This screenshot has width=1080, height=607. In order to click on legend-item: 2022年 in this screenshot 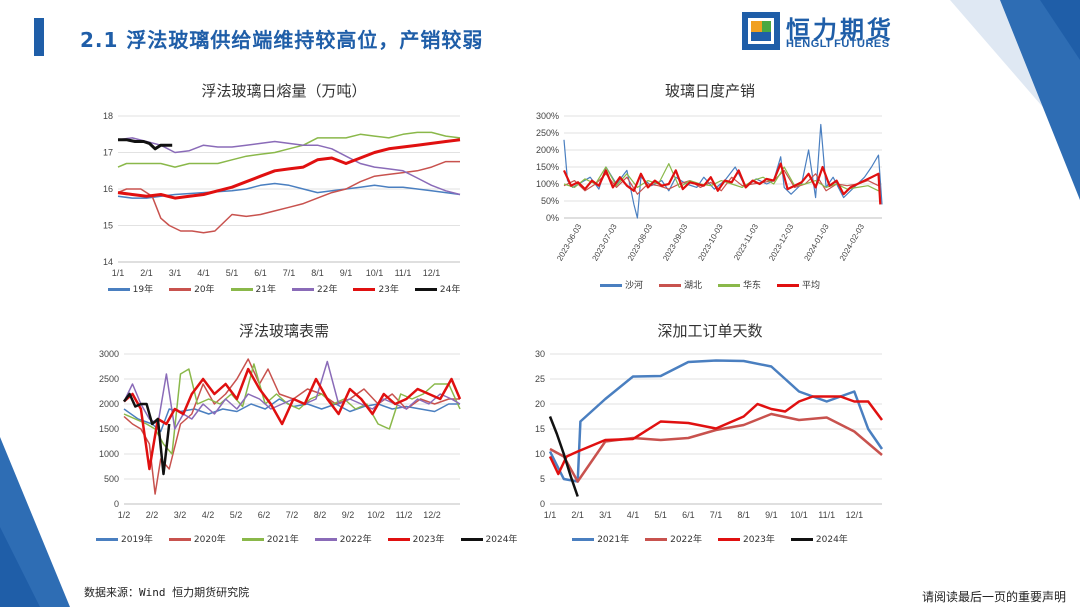, I will do `click(673, 538)`.